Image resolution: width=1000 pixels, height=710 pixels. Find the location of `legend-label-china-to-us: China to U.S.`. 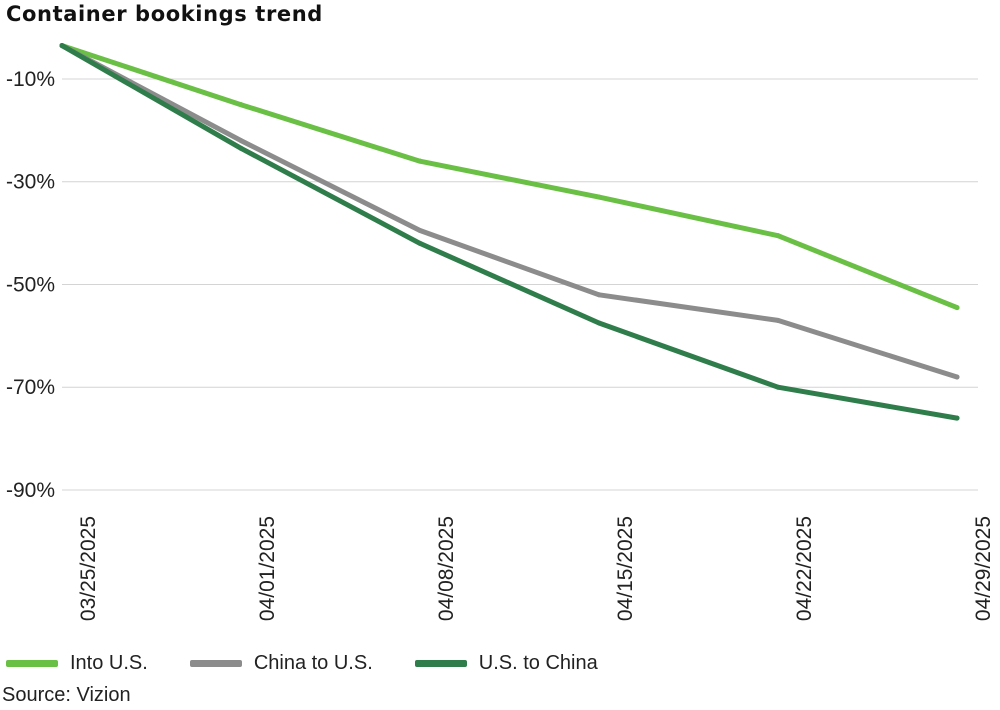

legend-label-china-to-us: China to U.S. is located at coordinates (313, 663).